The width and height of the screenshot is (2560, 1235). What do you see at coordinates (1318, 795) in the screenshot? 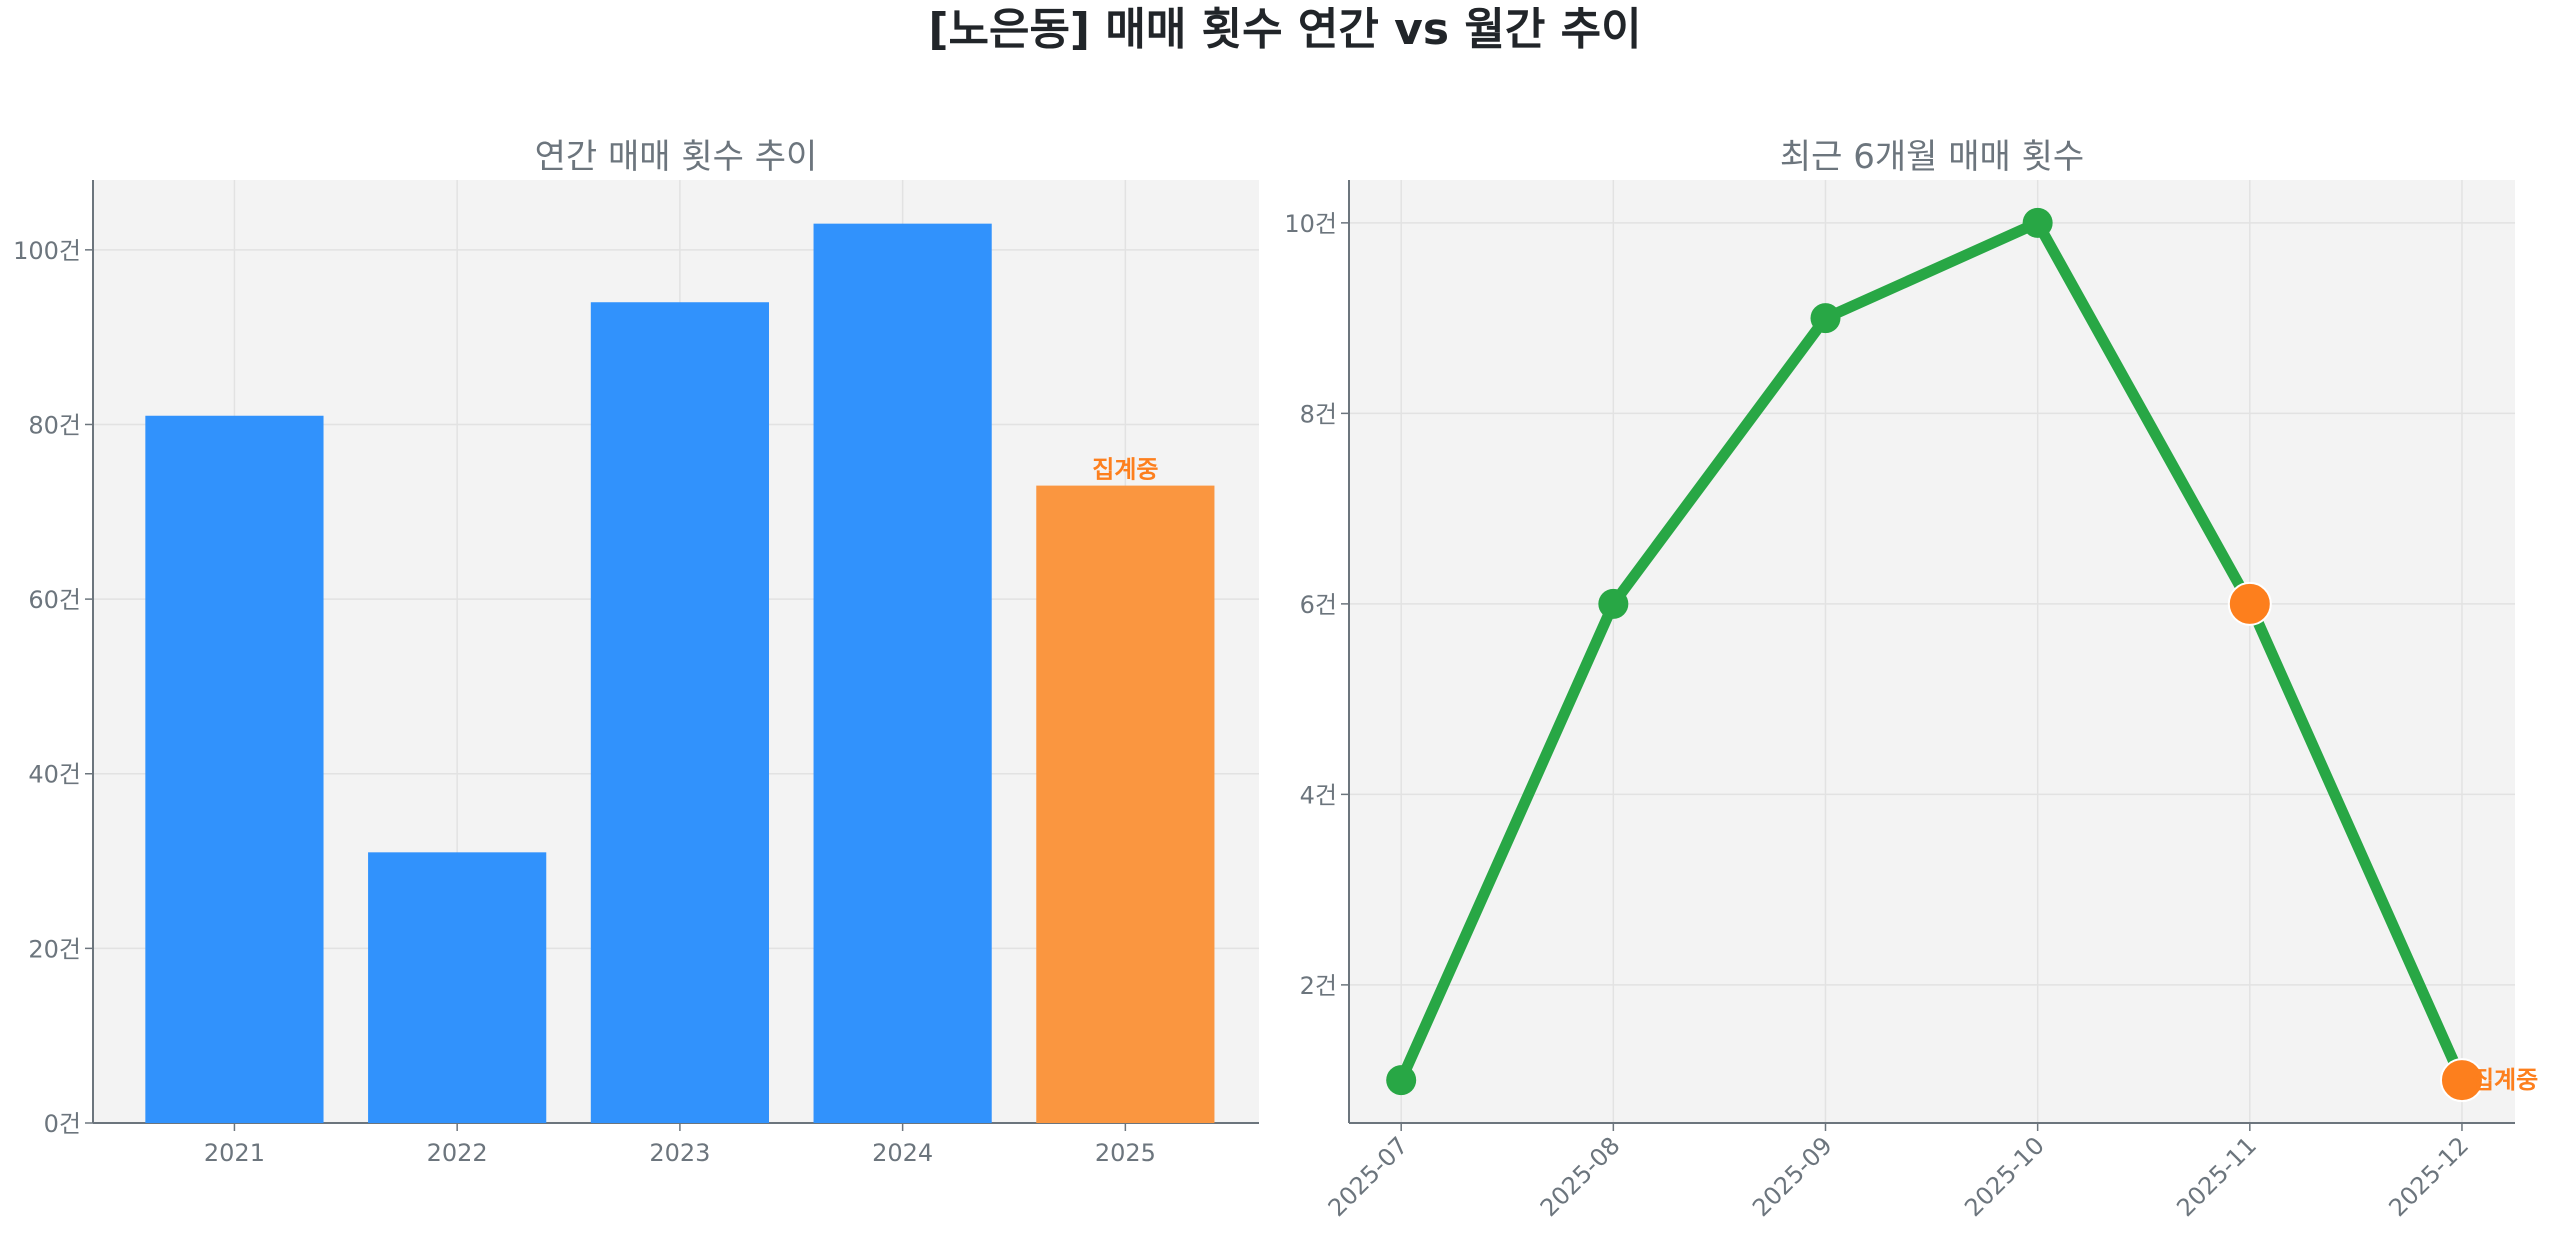
I see `y-tick-label: 4건` at bounding box center [1318, 795].